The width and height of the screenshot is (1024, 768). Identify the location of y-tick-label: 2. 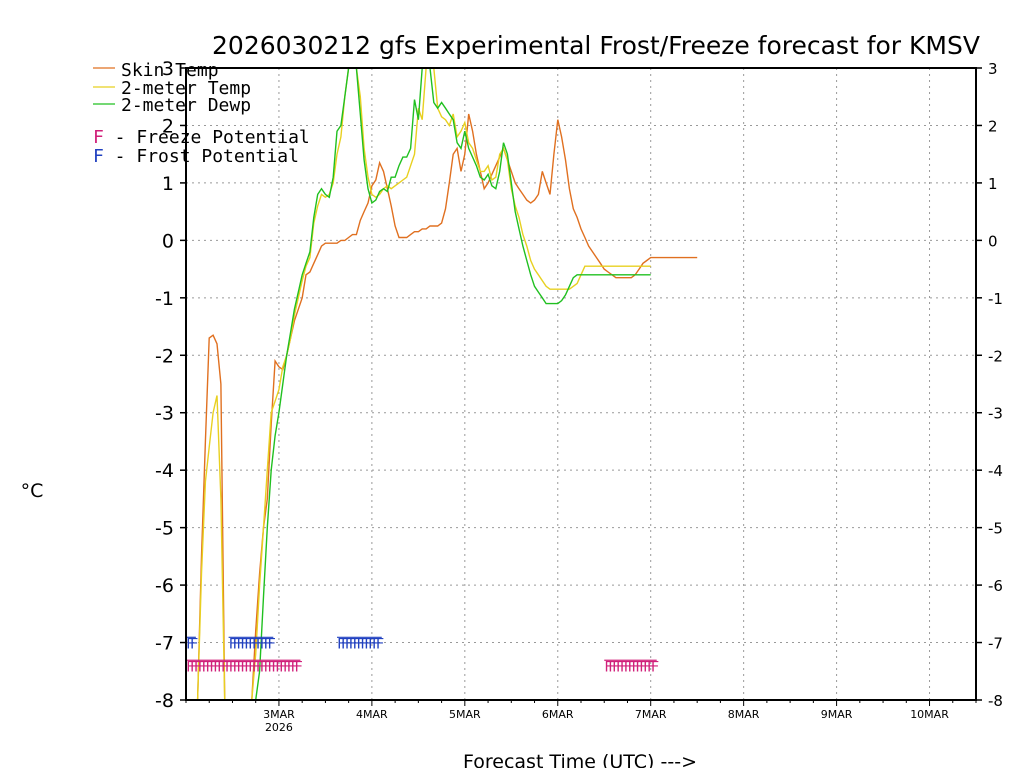
(168, 126).